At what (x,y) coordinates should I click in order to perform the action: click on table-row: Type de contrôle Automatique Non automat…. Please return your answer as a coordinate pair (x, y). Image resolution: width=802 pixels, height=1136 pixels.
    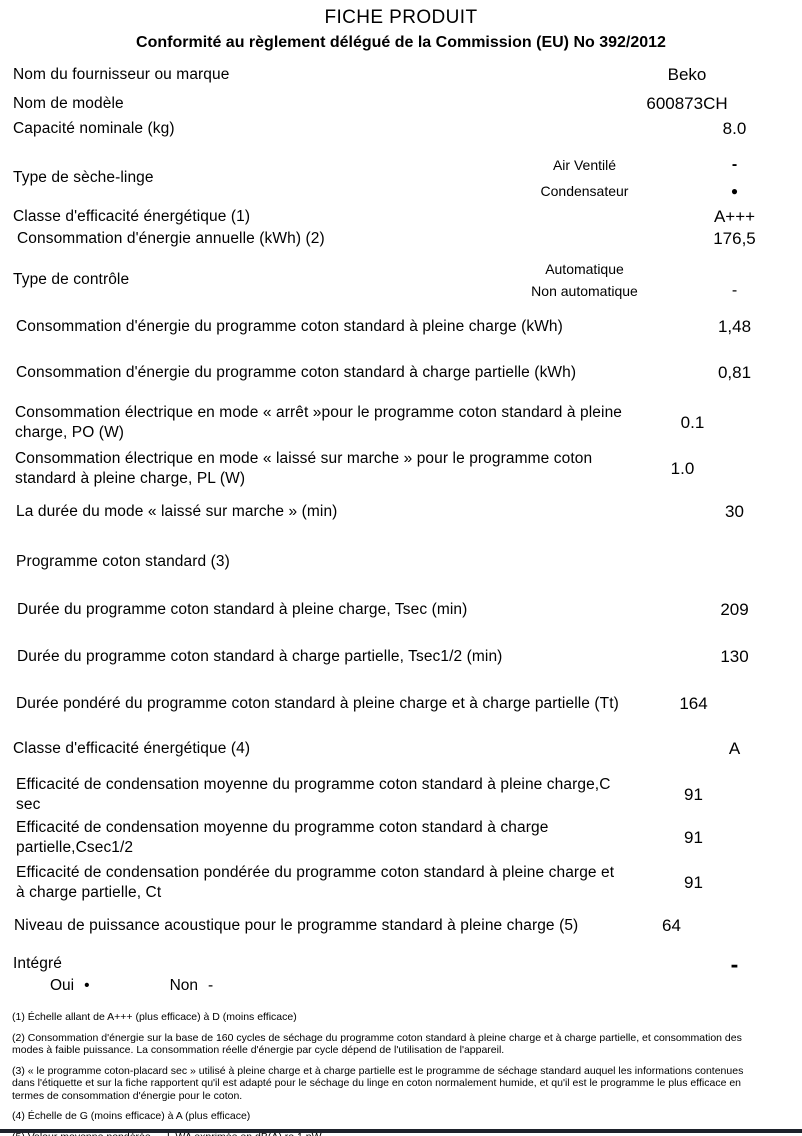
    Looking at the image, I should click on (401, 280).